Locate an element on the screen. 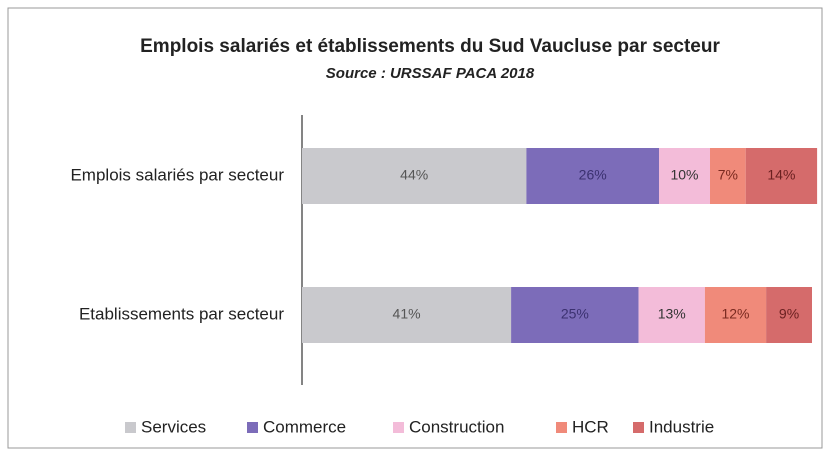 The image size is (829, 457). legend-label: Industrie is located at coordinates (681, 426).